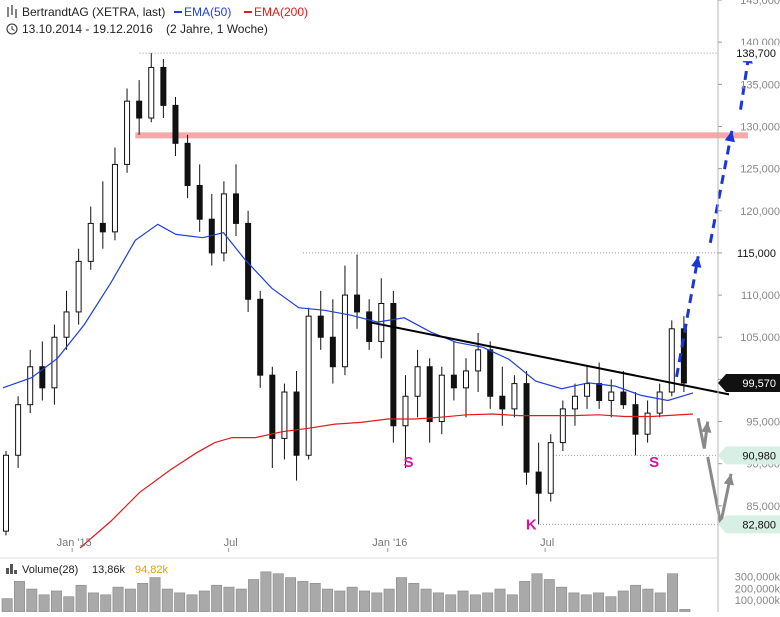  Describe the element at coordinates (93, 12) in the screenshot. I see `instrument-name: BertrandtAG (XETRA, last)` at that location.